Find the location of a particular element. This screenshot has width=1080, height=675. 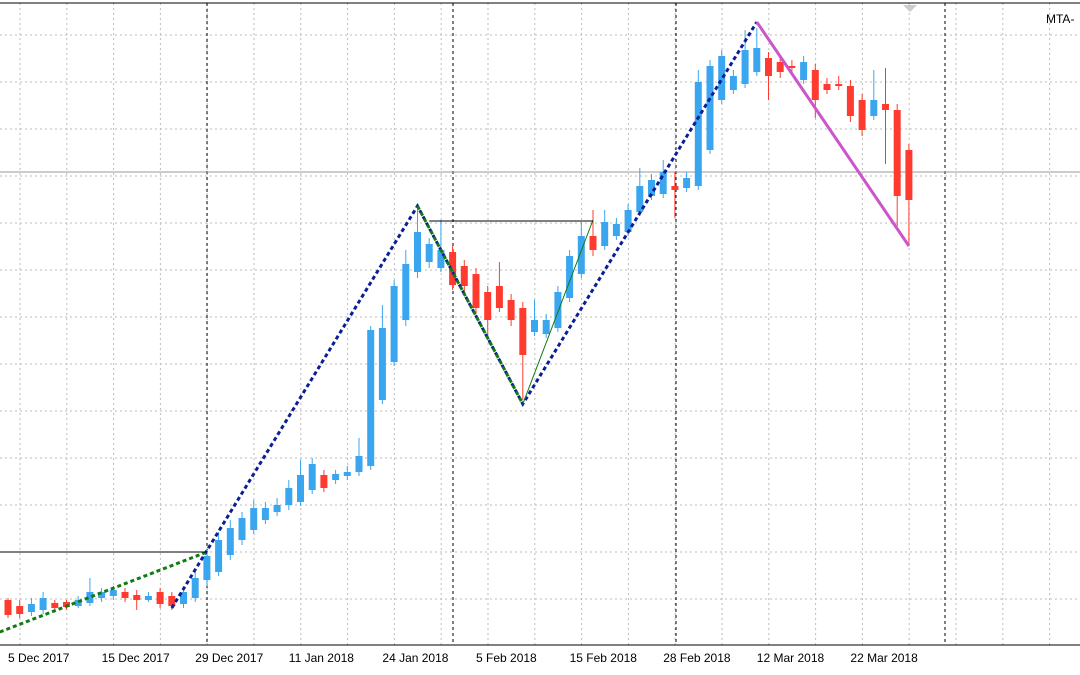

x-tick-label: 22 Mar 2018 is located at coordinates (884, 658).